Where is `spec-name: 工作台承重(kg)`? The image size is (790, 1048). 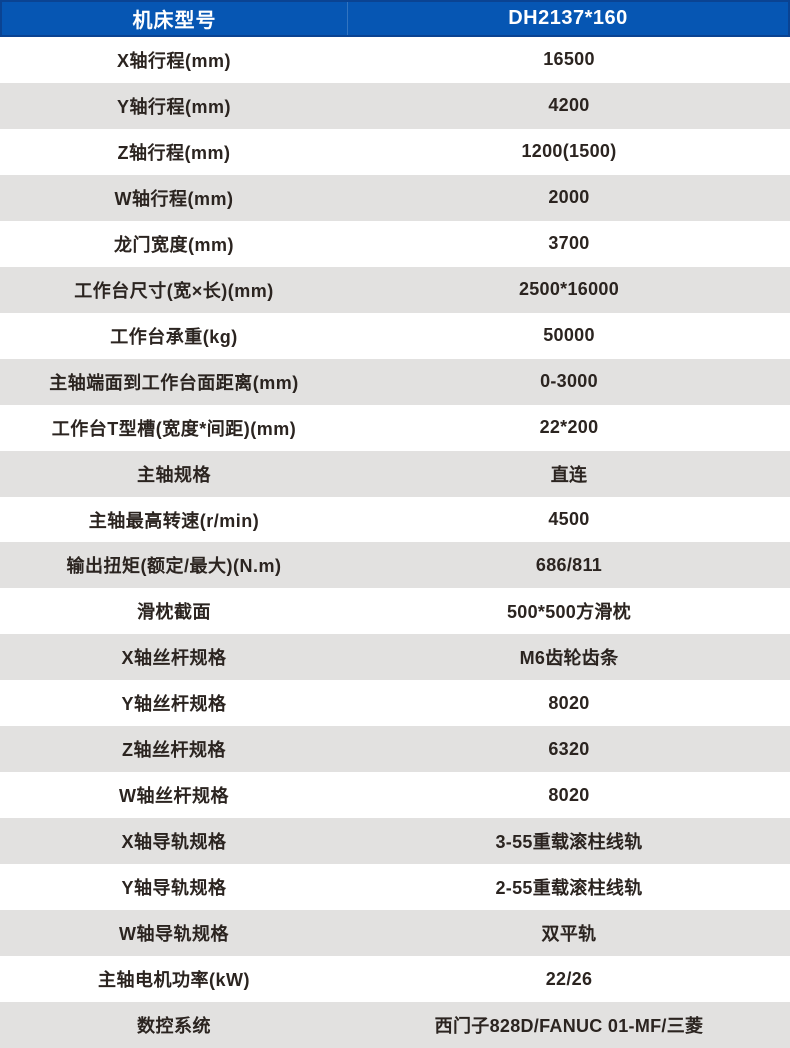 spec-name: 工作台承重(kg) is located at coordinates (174, 336).